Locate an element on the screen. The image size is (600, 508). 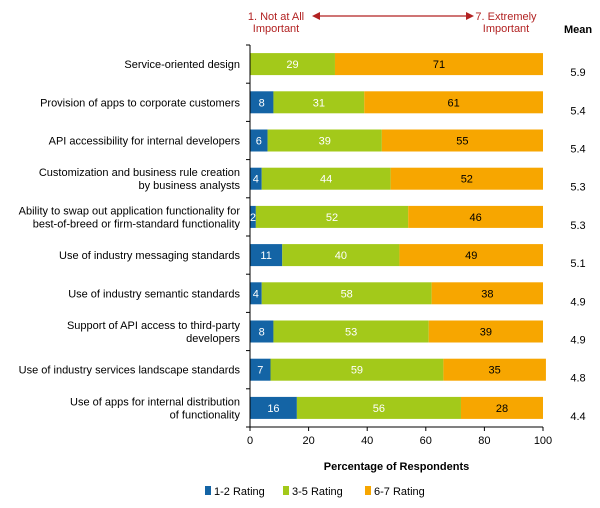
segment-value-label: 7 is located at coordinates (260, 371).